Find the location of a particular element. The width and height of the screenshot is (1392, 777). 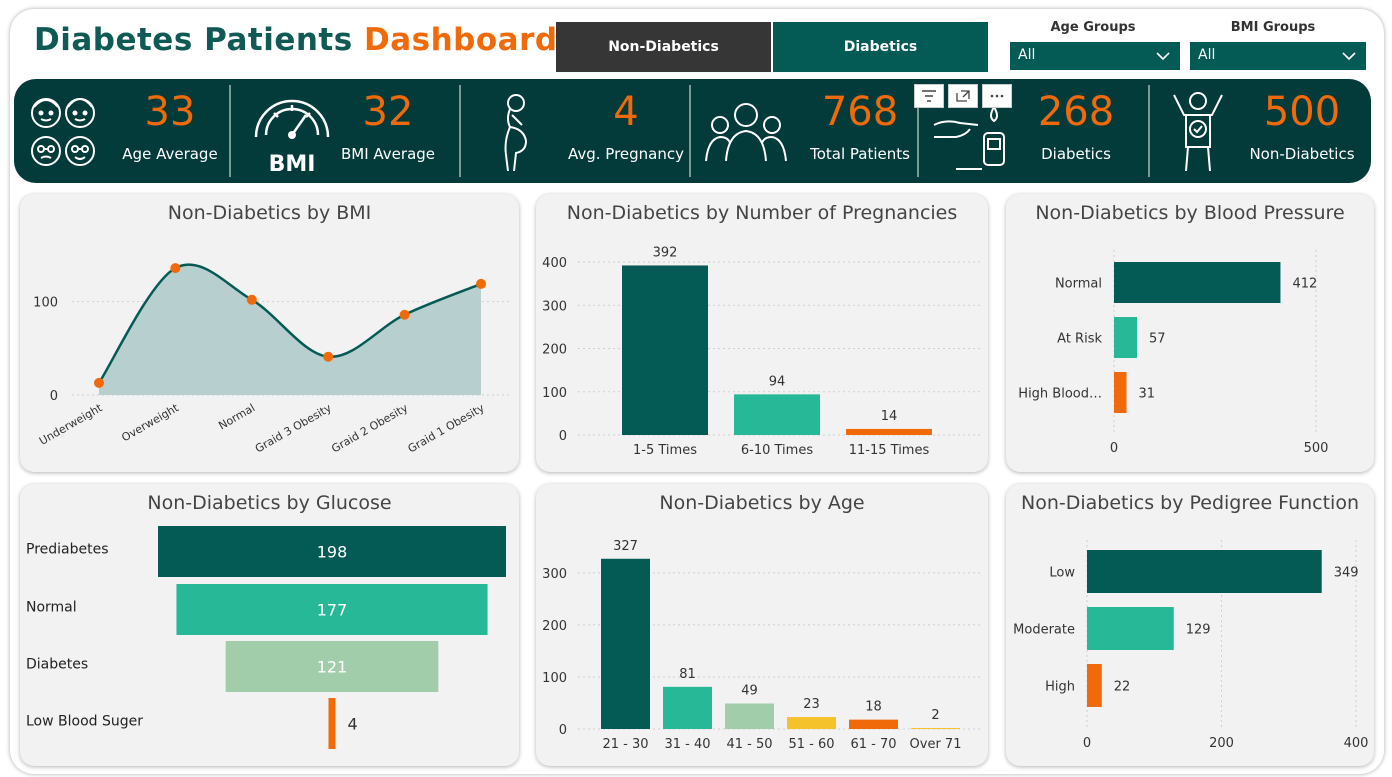

x-tick-label: Graid 2 Obesity is located at coordinates (369, 428).